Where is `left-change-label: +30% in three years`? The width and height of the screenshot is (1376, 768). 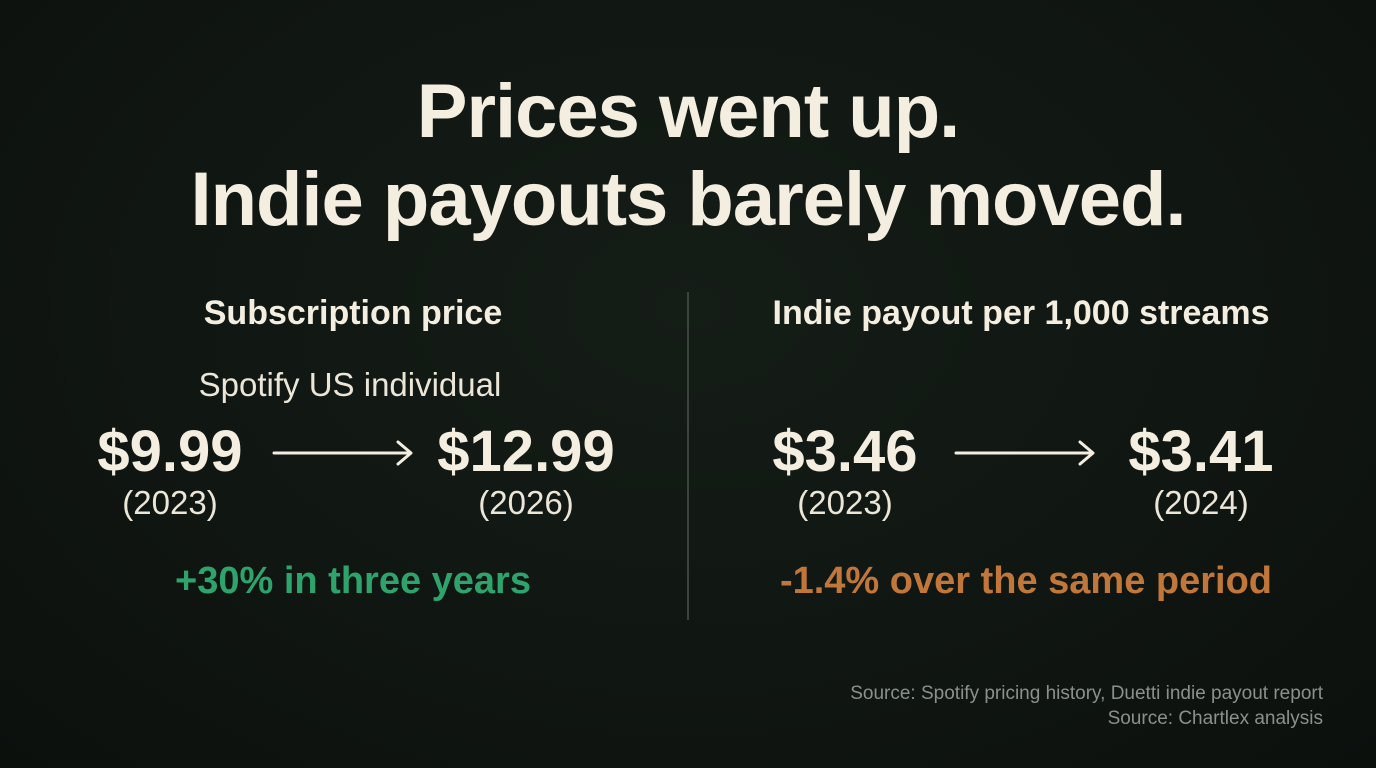 left-change-label: +30% in three years is located at coordinates (353, 581).